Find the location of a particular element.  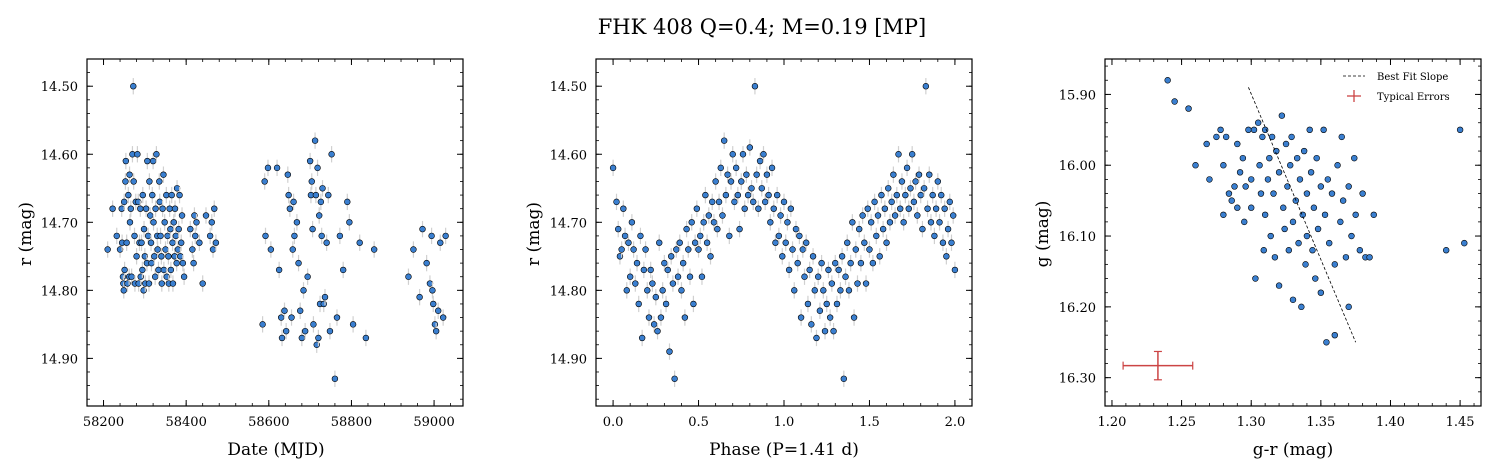

x-axis-label: Phase (P=1.41 d) is located at coordinates (784, 450).